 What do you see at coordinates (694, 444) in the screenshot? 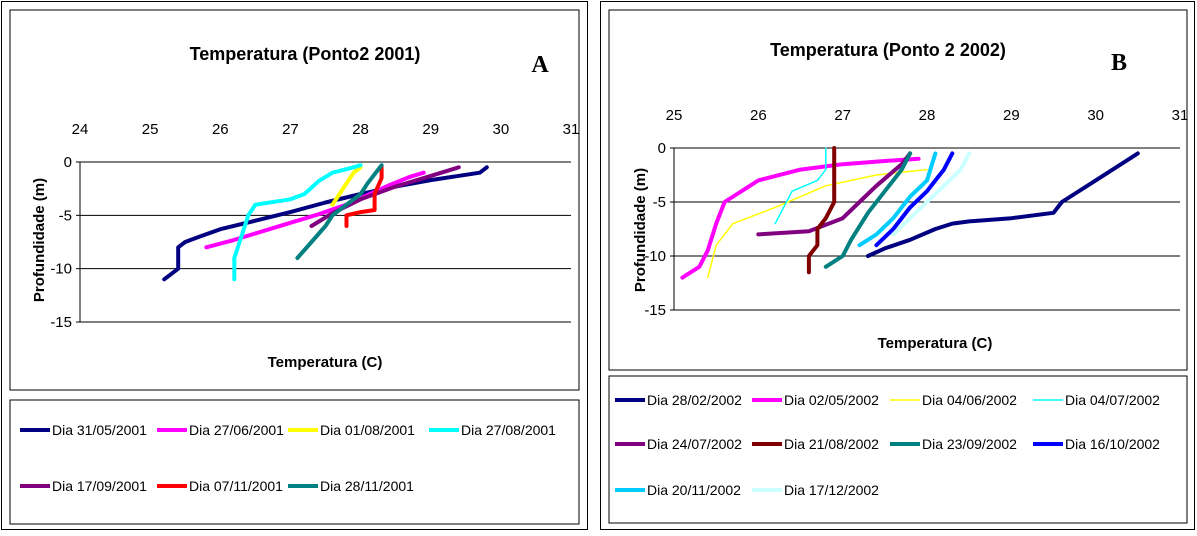
I see `legend-label: Dia 24/07/2002` at bounding box center [694, 444].